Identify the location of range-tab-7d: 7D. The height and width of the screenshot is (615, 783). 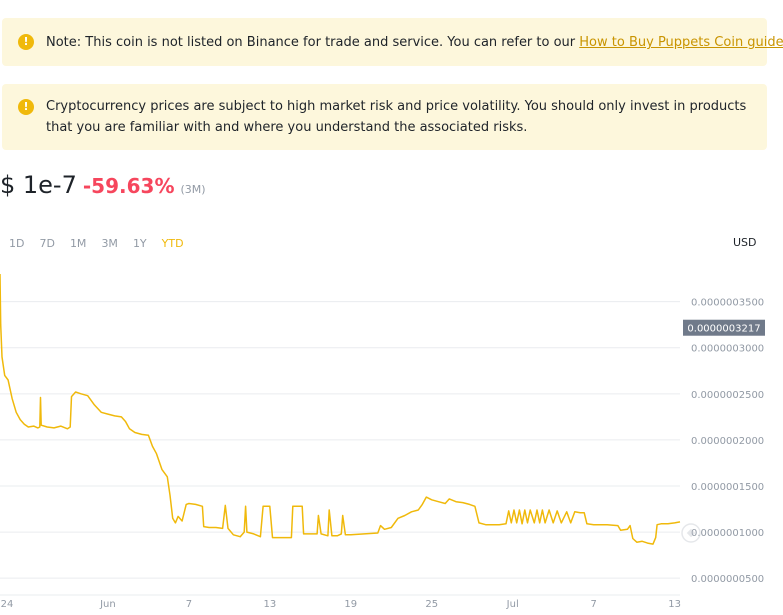
(47, 243).